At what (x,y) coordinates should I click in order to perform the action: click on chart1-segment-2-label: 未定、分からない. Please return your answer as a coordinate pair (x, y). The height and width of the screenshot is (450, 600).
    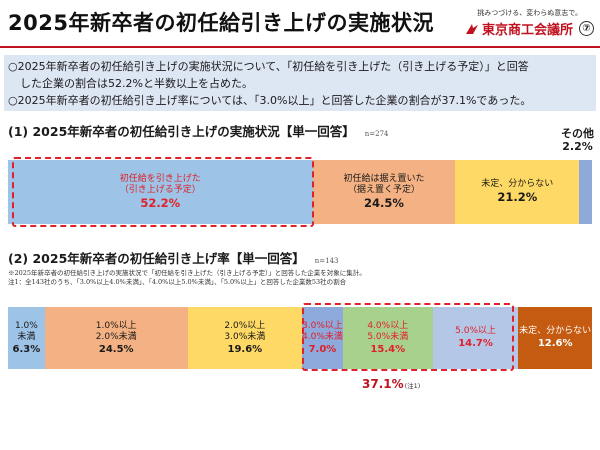
    Looking at the image, I should click on (517, 184).